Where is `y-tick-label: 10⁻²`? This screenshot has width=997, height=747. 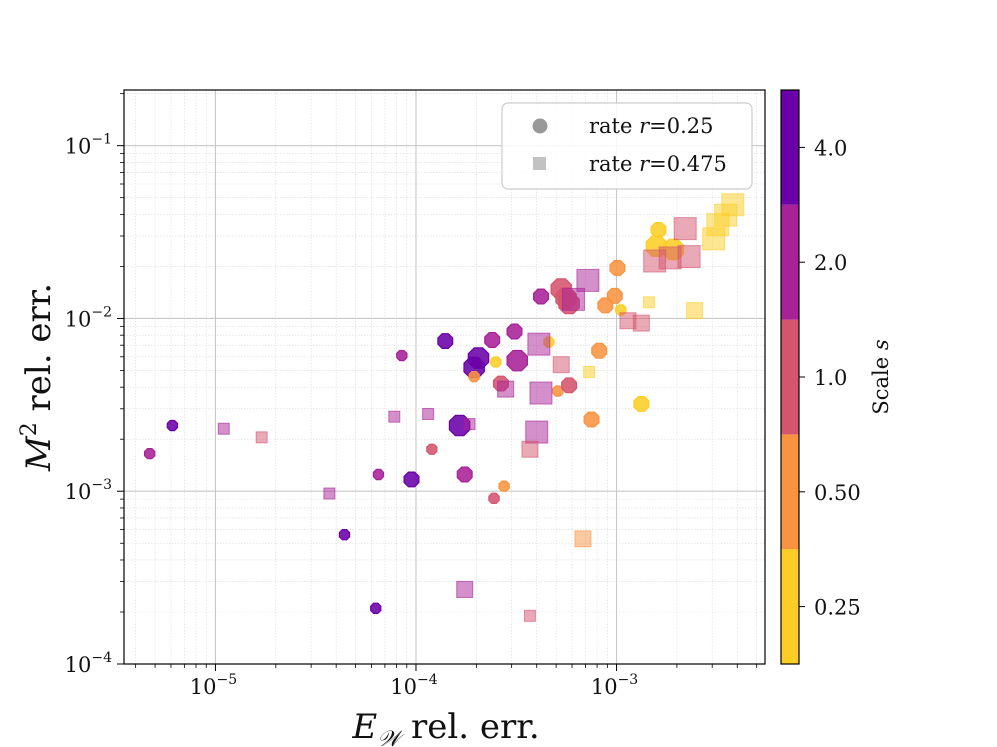 y-tick-label: 10⁻² is located at coordinates (88, 317).